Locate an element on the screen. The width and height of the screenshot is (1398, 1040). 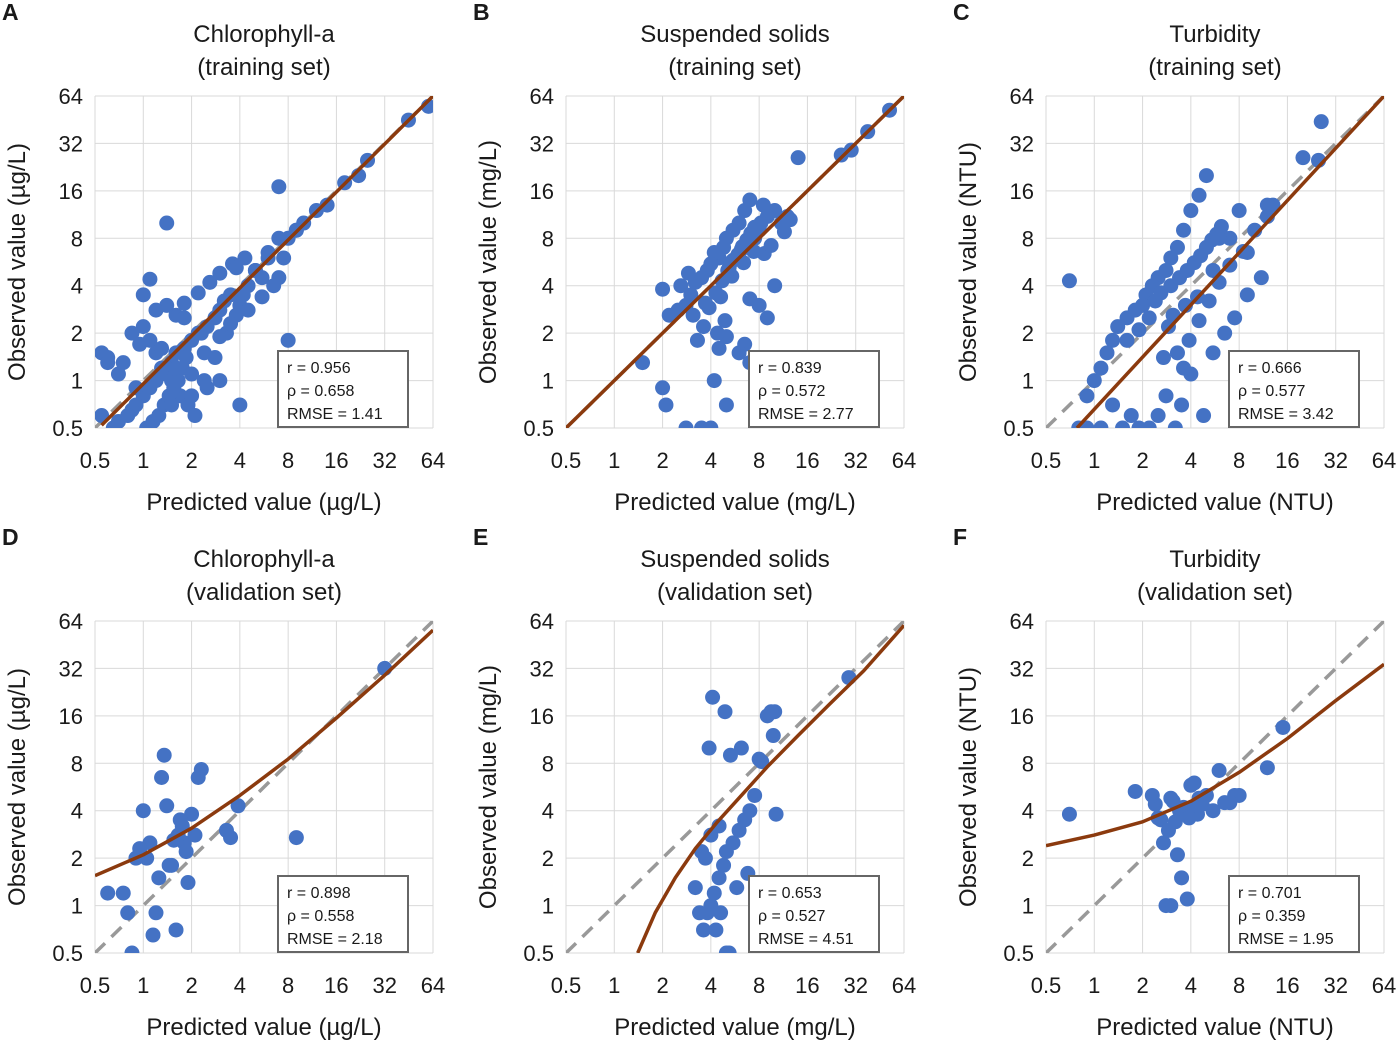
y-axis-label: Observed value (NTU) is located at coordinates (968, 787).